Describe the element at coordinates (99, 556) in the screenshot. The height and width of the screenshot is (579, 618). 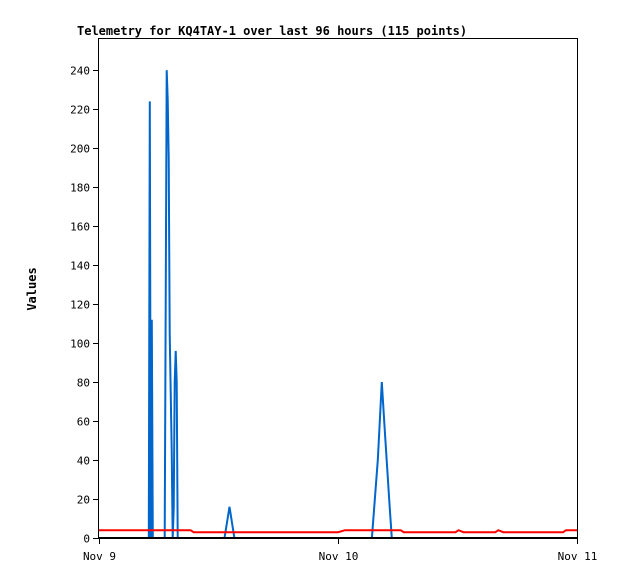
I see `x-tick-label: Nov 9` at that location.